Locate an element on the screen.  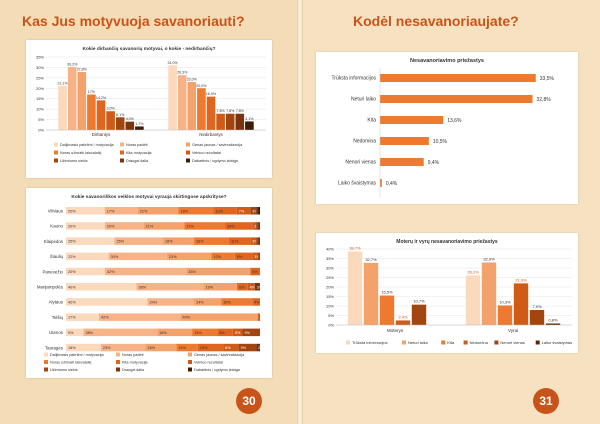
segment-label: 4% is located at coordinates (253, 287).